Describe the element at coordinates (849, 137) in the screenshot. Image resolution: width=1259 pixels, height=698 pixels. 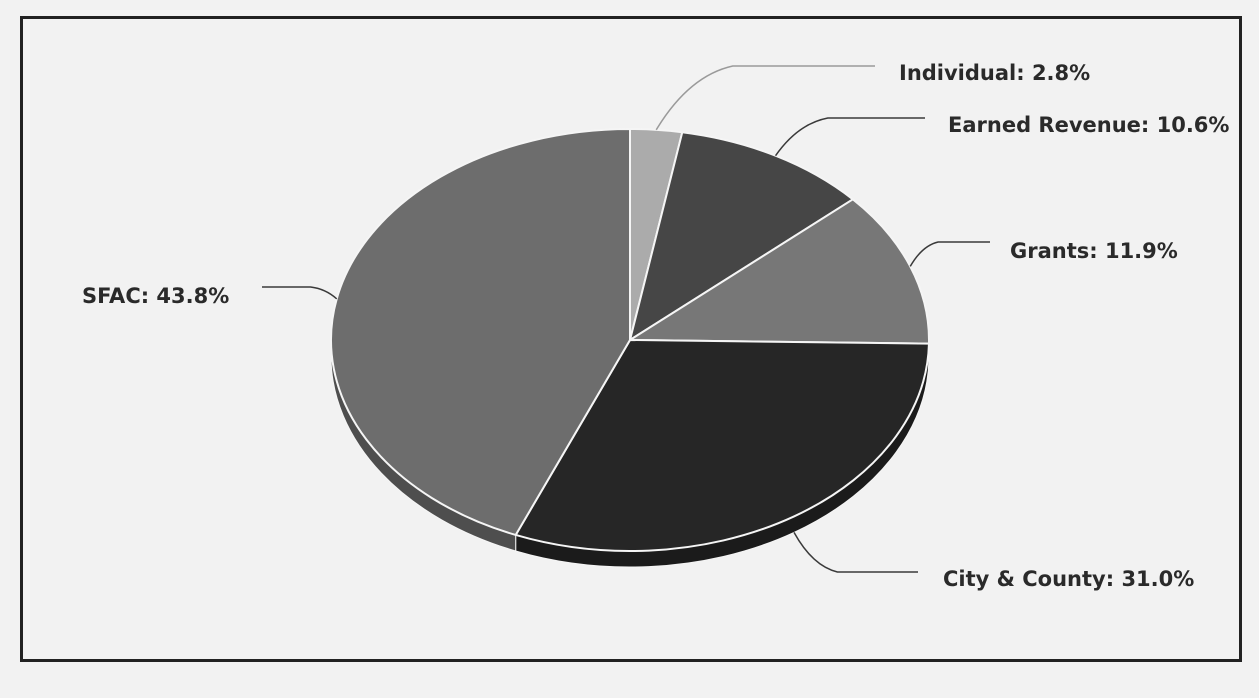
I see `leader-line-earned-revenue` at that location.